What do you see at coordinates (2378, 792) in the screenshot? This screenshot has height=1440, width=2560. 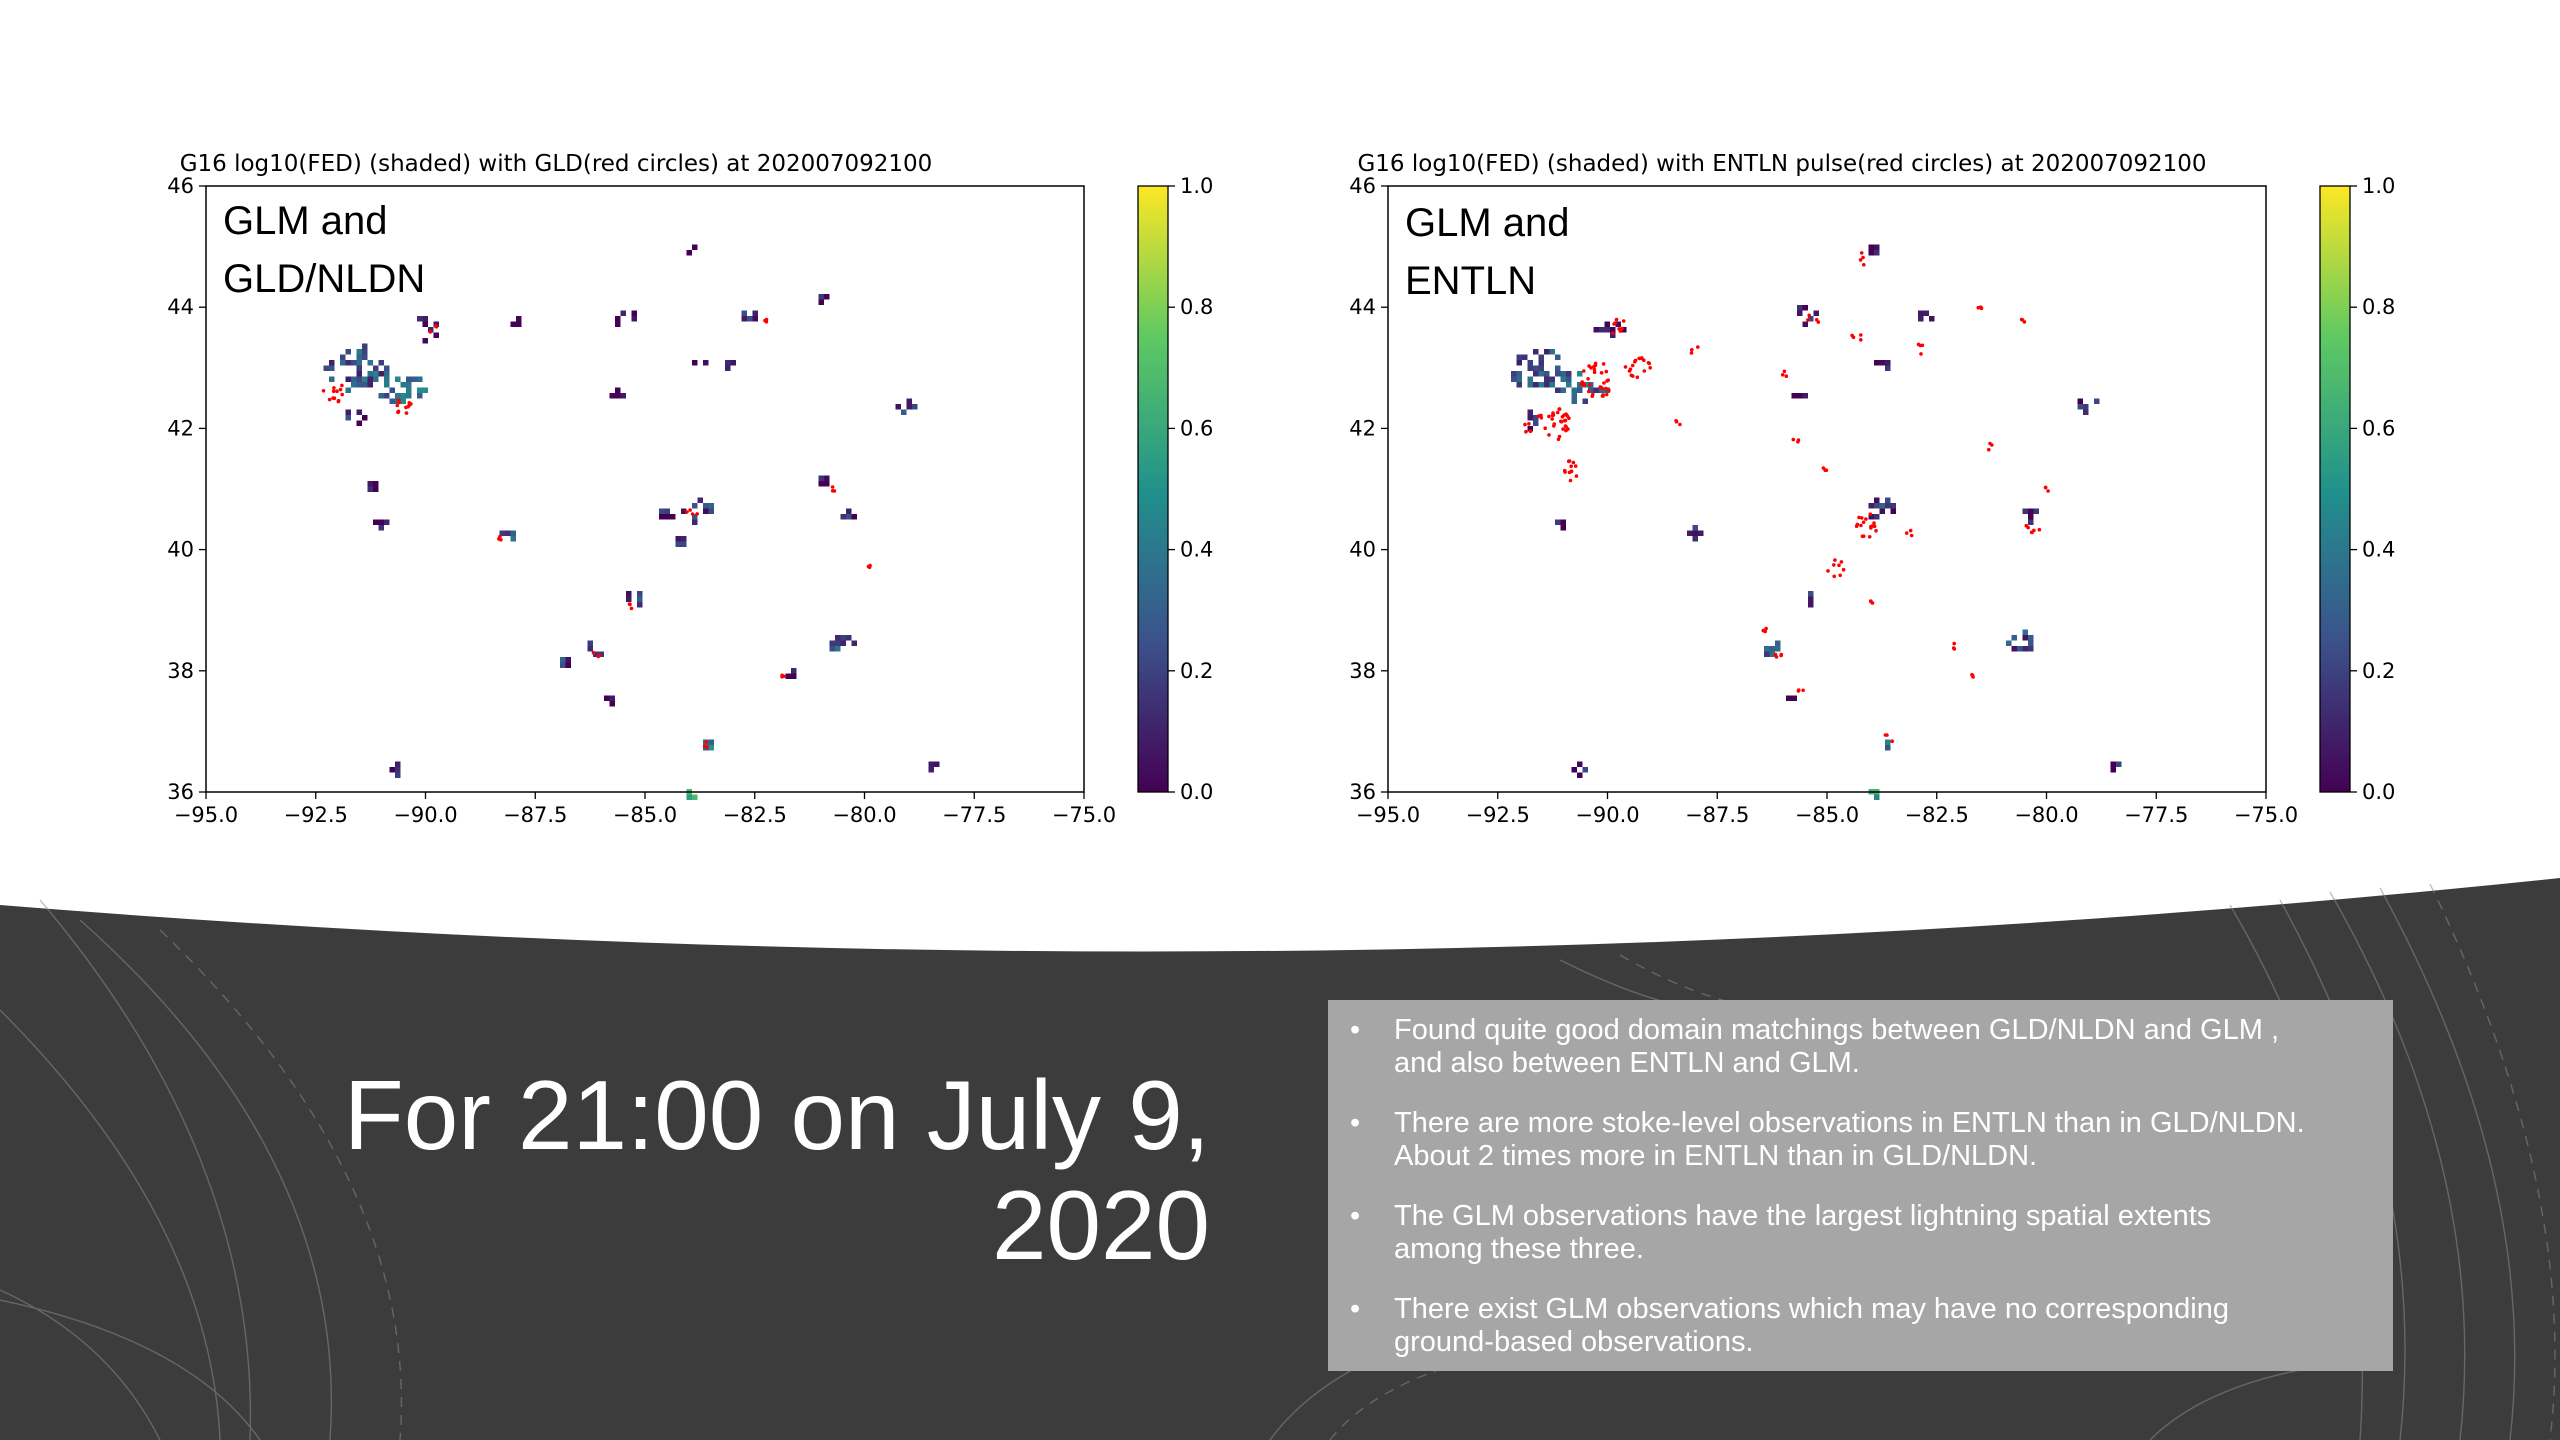 I see `colorbar-tick-label: 0.0` at bounding box center [2378, 792].